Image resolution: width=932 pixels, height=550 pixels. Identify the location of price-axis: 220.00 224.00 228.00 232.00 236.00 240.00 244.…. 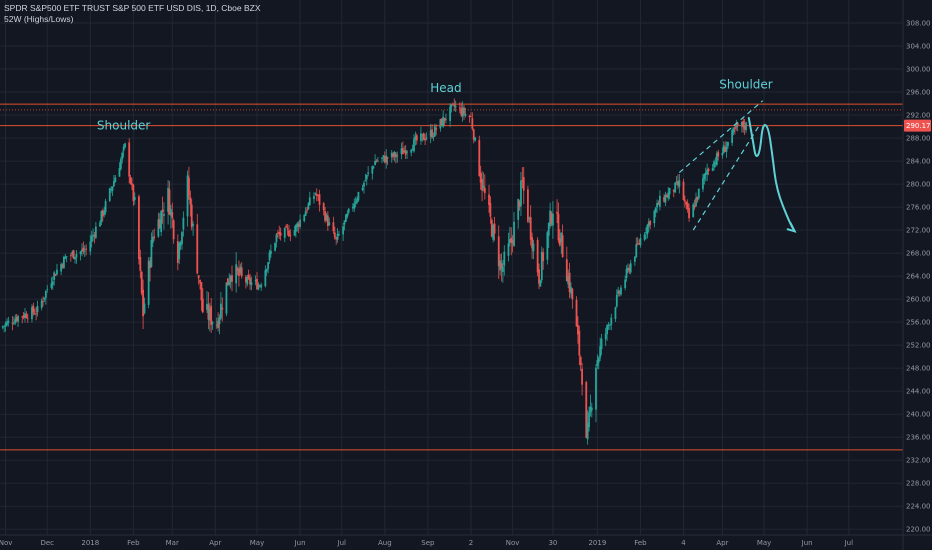
(918, 277).